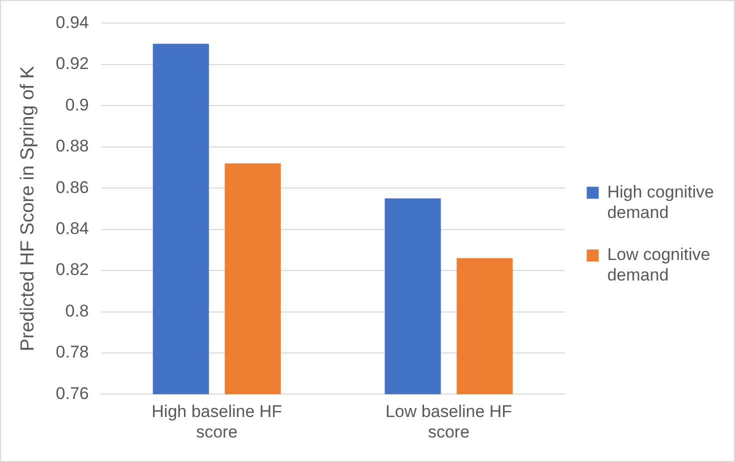  Describe the element at coordinates (72, 22) in the screenshot. I see `y-tick-label: 0.94` at that location.